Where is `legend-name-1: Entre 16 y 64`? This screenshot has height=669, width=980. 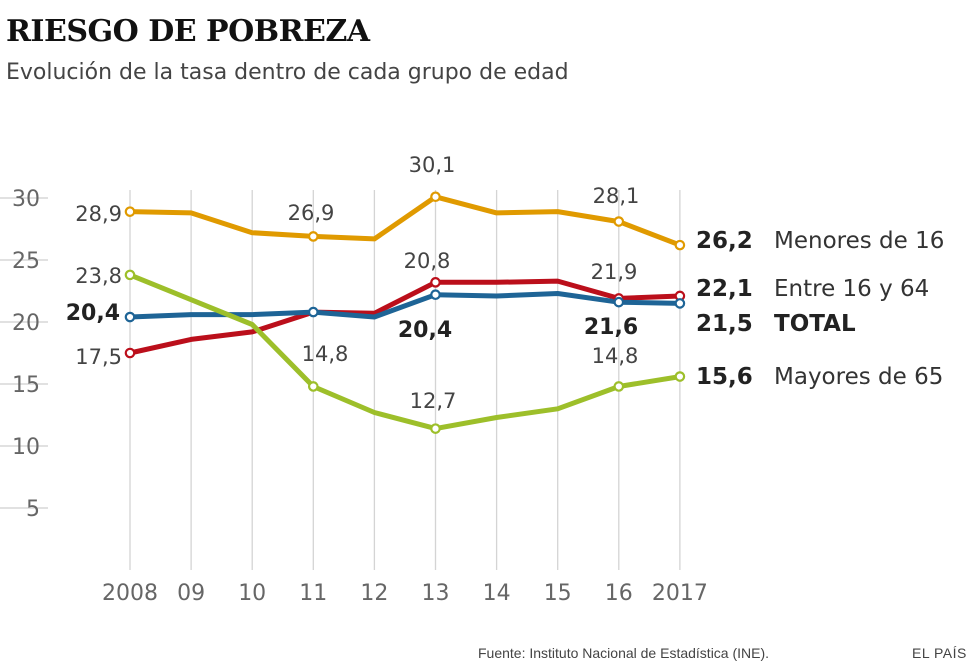
legend-name-1: Entre 16 y 64 is located at coordinates (851, 289).